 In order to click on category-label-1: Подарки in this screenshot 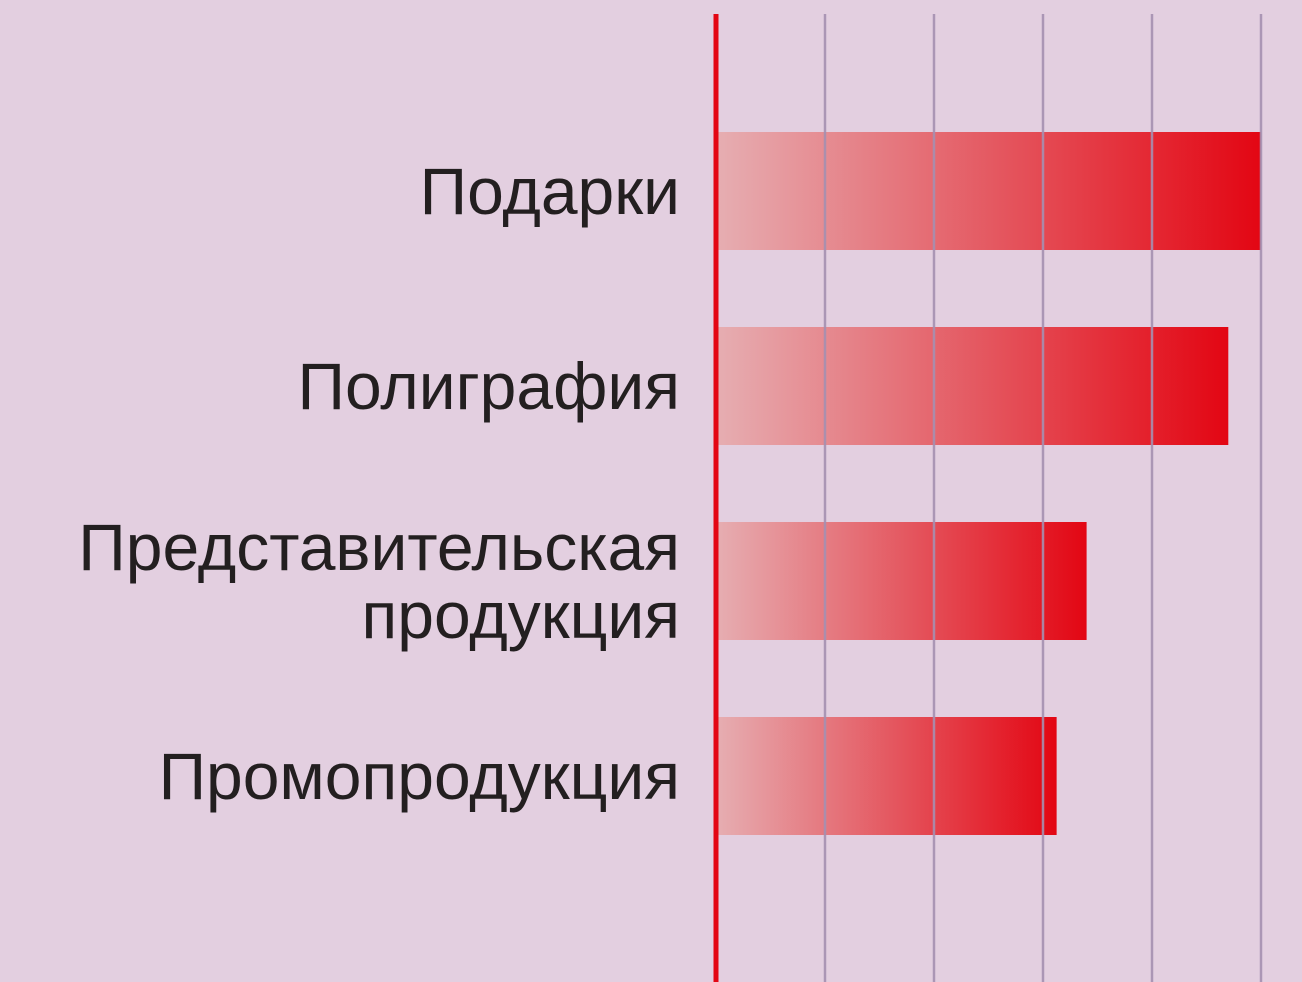, I will do `click(550, 191)`.